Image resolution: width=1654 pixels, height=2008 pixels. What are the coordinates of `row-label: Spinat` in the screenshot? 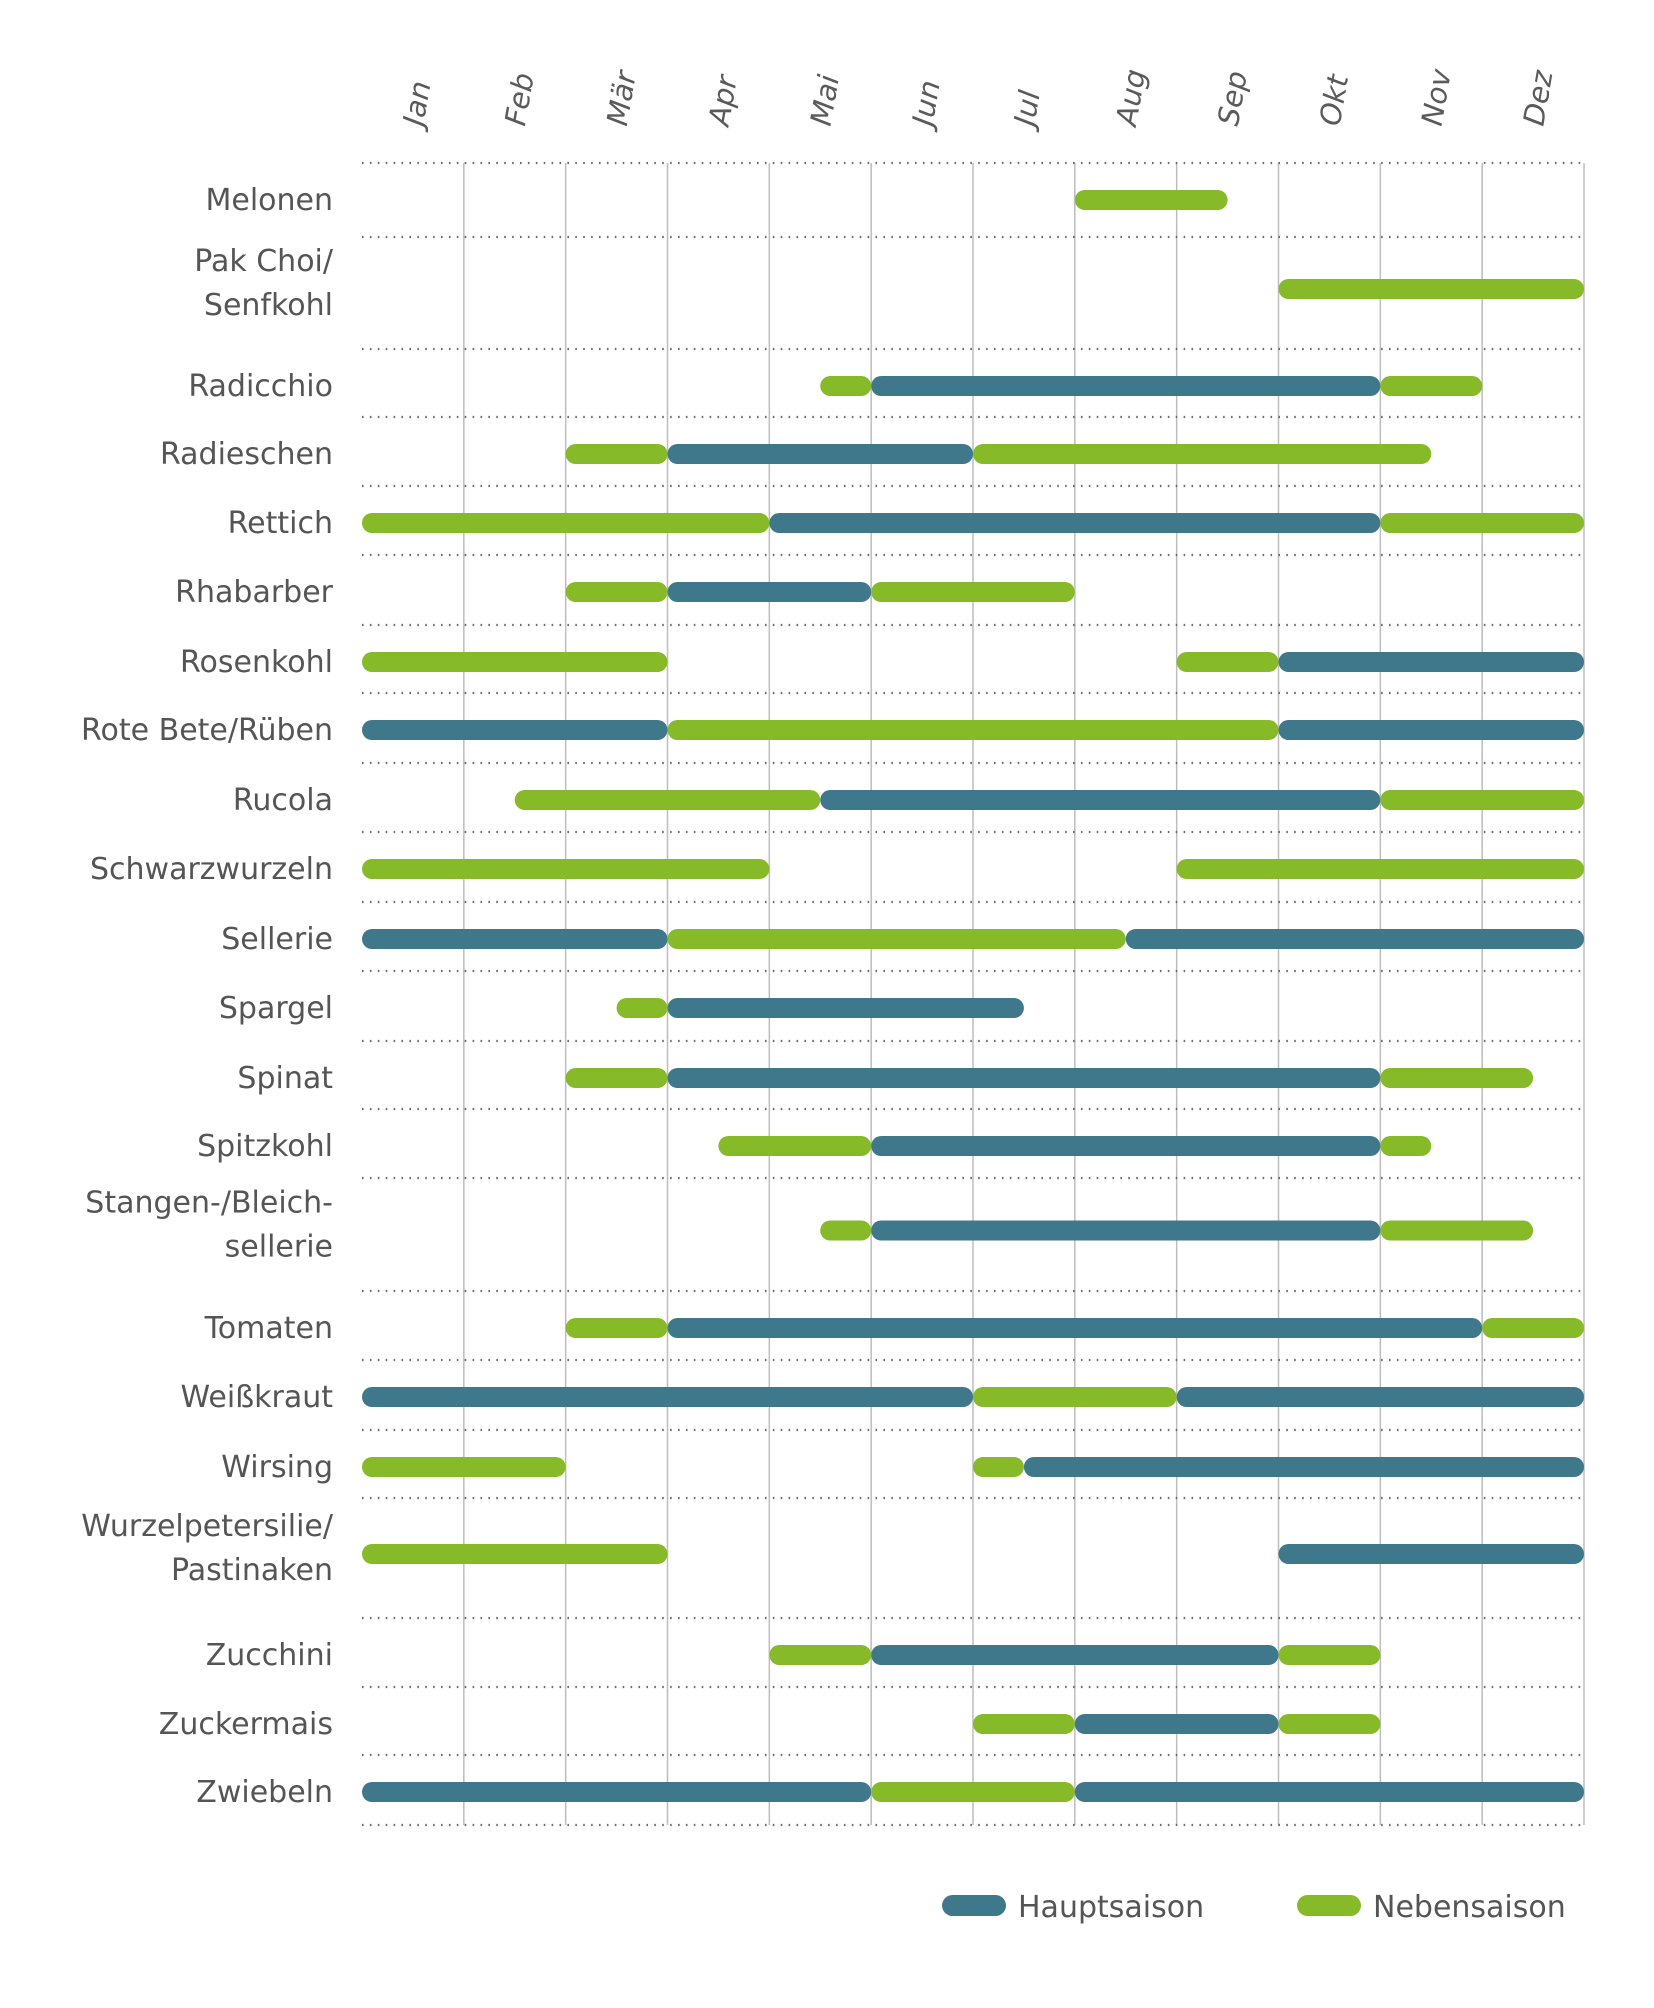 It's located at (285, 1078).